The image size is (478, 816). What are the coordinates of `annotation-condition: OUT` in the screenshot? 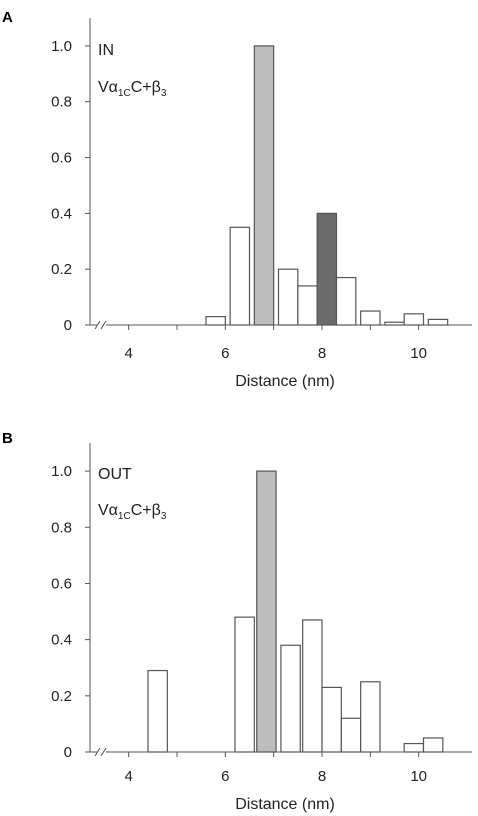 It's located at (115, 474).